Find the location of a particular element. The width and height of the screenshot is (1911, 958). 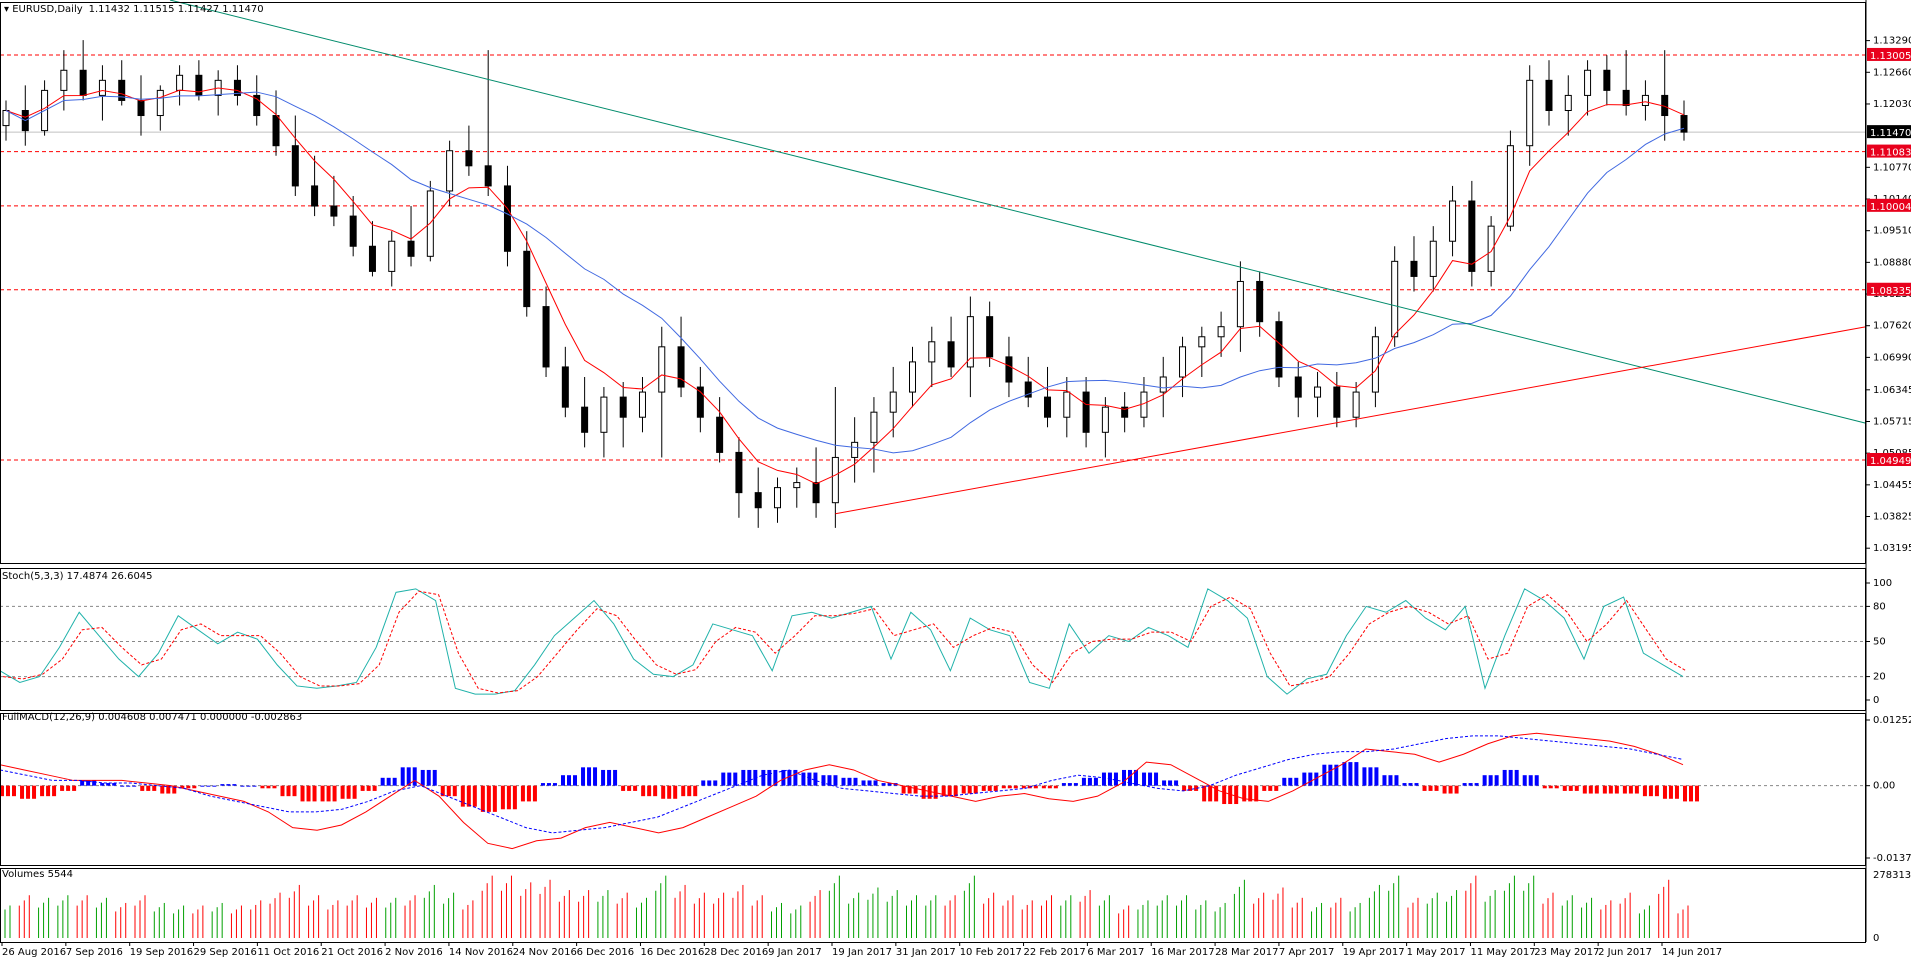

macd-tick-label: -0.013796 is located at coordinates (1892, 858).